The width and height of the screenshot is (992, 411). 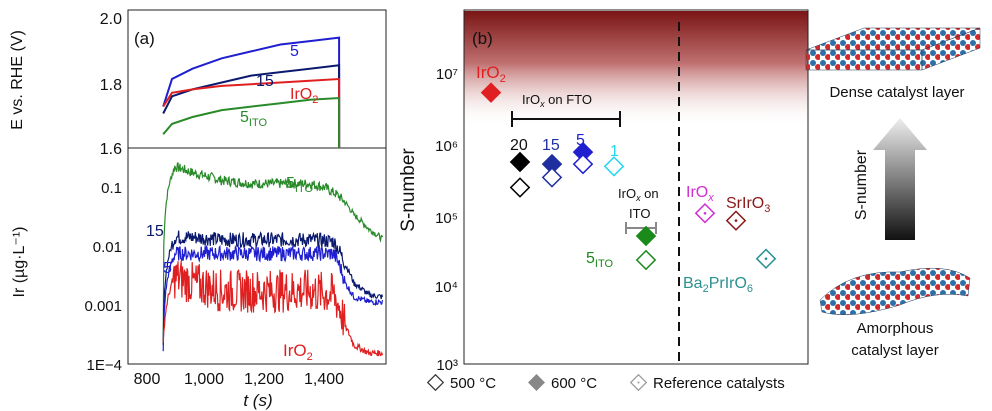 What do you see at coordinates (895, 328) in the screenshot?
I see `amorphous-caption-1: Amorphous` at bounding box center [895, 328].